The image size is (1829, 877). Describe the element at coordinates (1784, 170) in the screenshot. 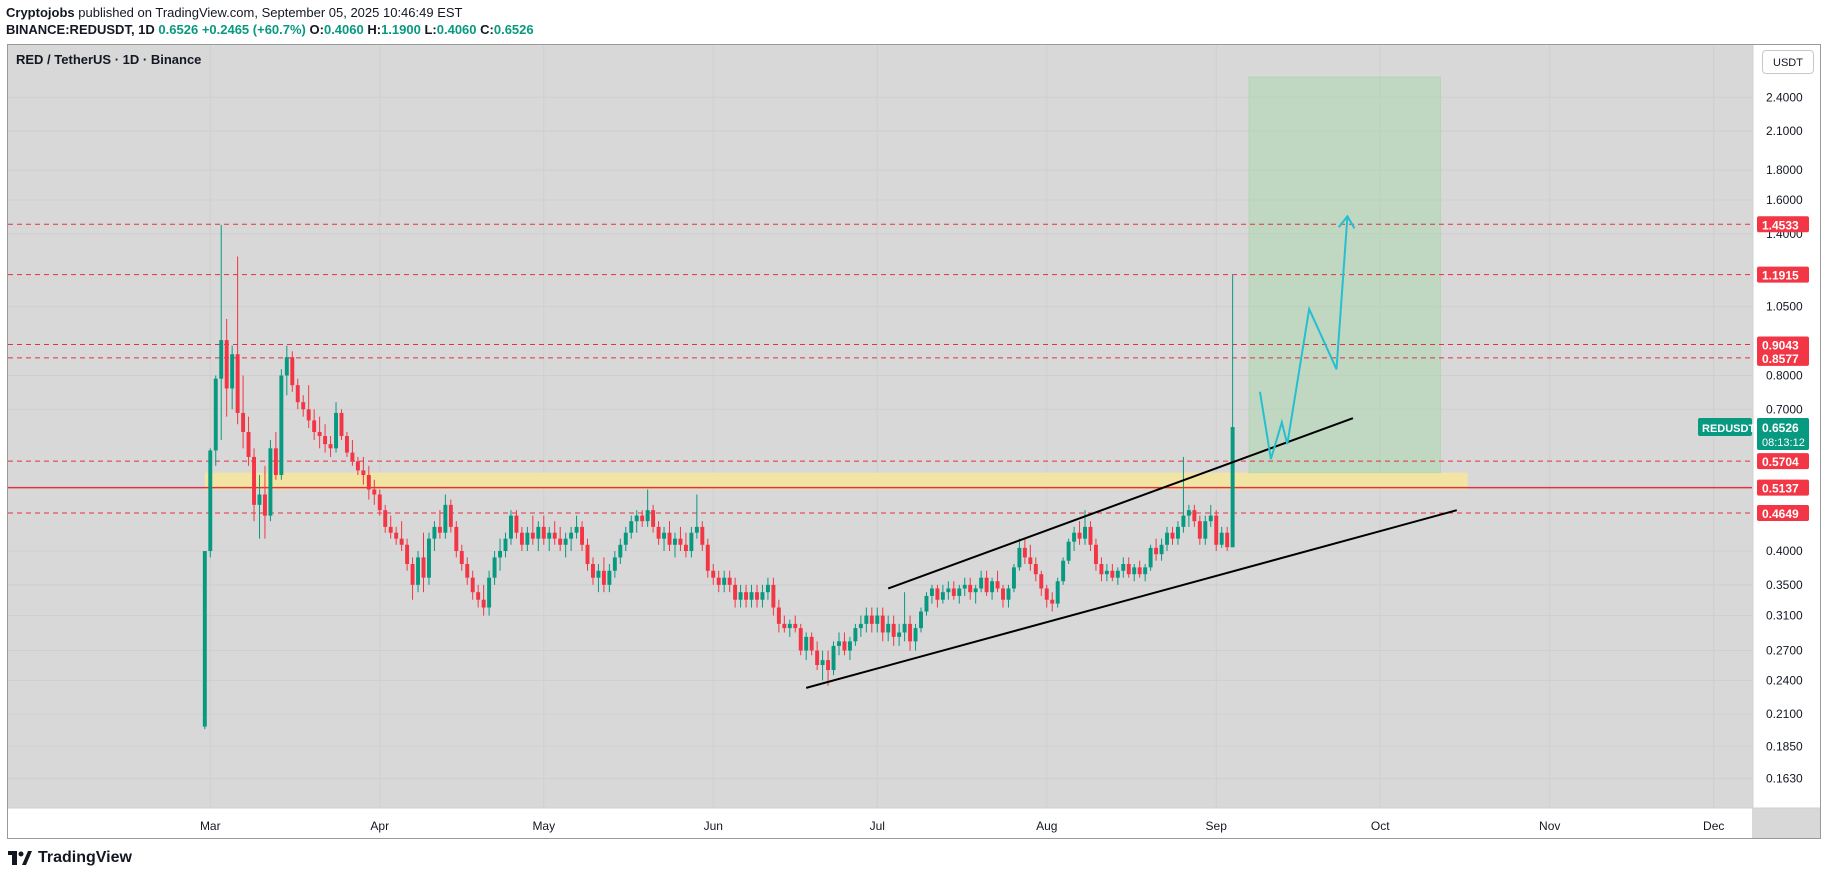

I see `y-tick-label: 1.8000` at that location.